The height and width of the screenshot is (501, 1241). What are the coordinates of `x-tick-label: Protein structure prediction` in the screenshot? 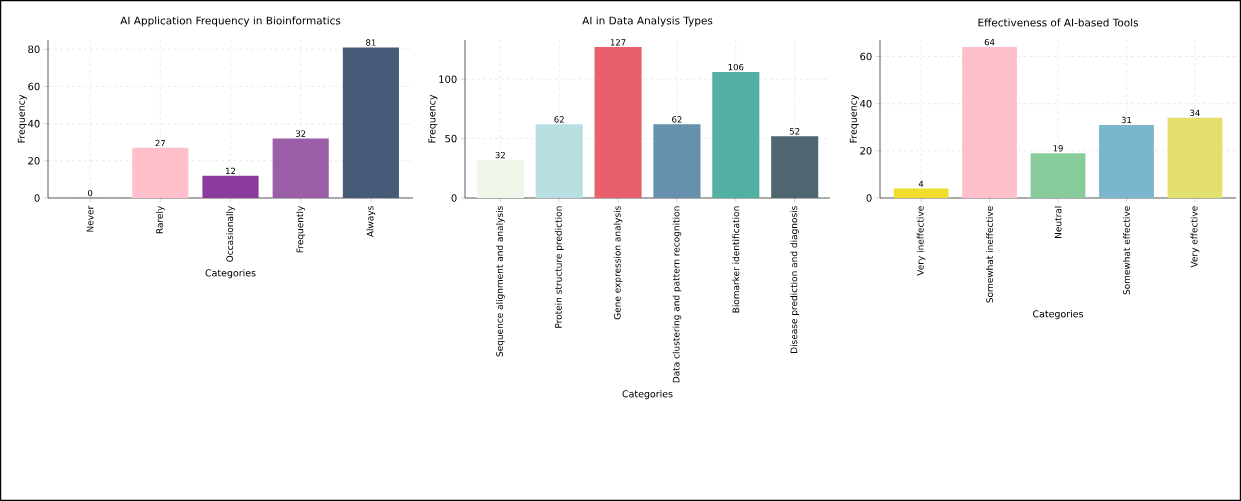 It's located at (559, 267).